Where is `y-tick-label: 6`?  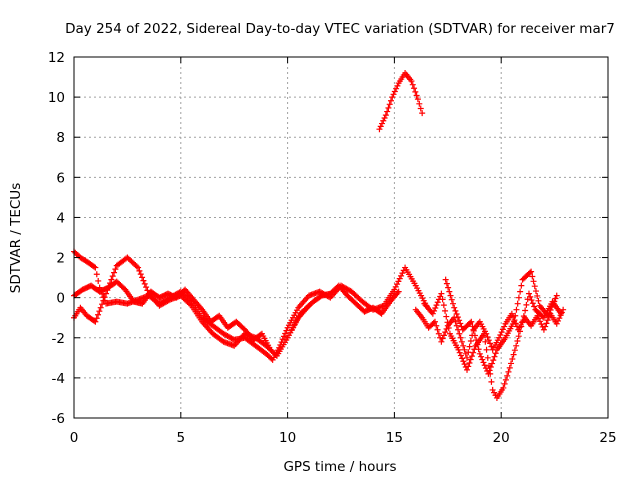
y-tick-label: 6 is located at coordinates (60, 178).